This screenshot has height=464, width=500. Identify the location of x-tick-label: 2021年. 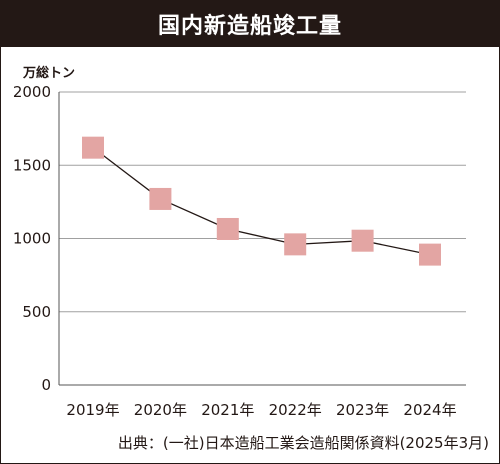
(227, 410).